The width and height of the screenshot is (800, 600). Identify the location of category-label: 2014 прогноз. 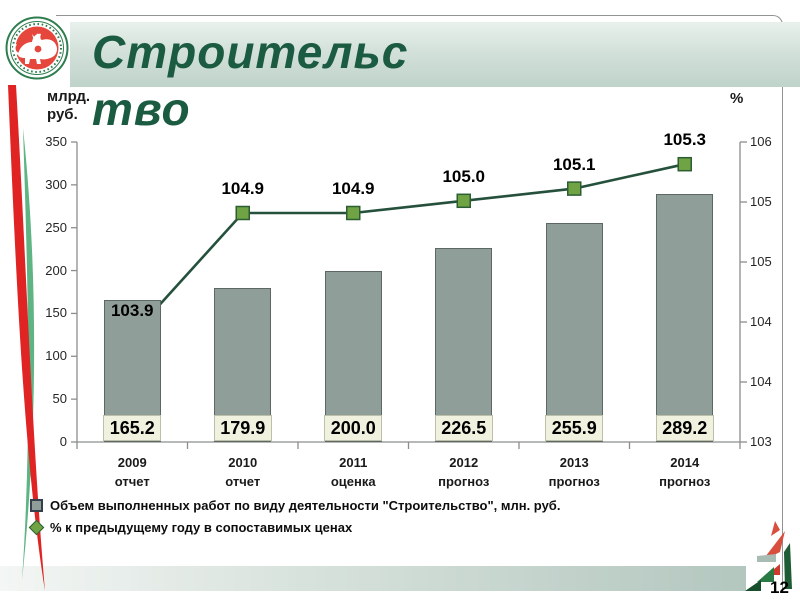
(685, 472).